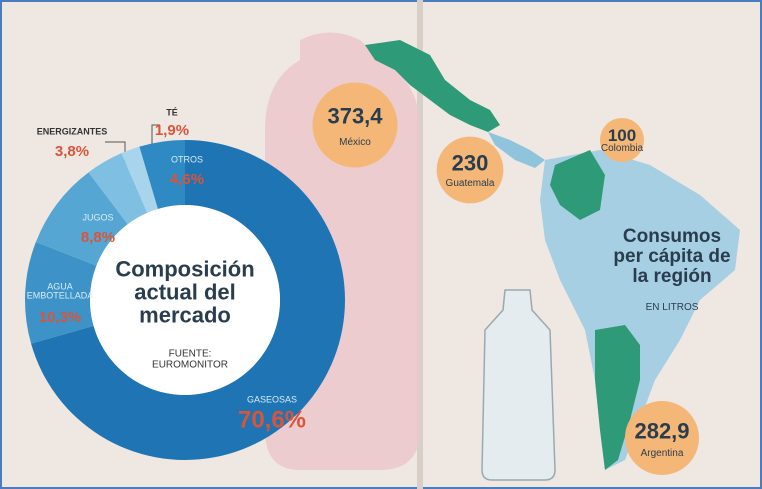 The image size is (762, 489). I want to click on region-title: Consumos per cápita de la región, so click(672, 256).